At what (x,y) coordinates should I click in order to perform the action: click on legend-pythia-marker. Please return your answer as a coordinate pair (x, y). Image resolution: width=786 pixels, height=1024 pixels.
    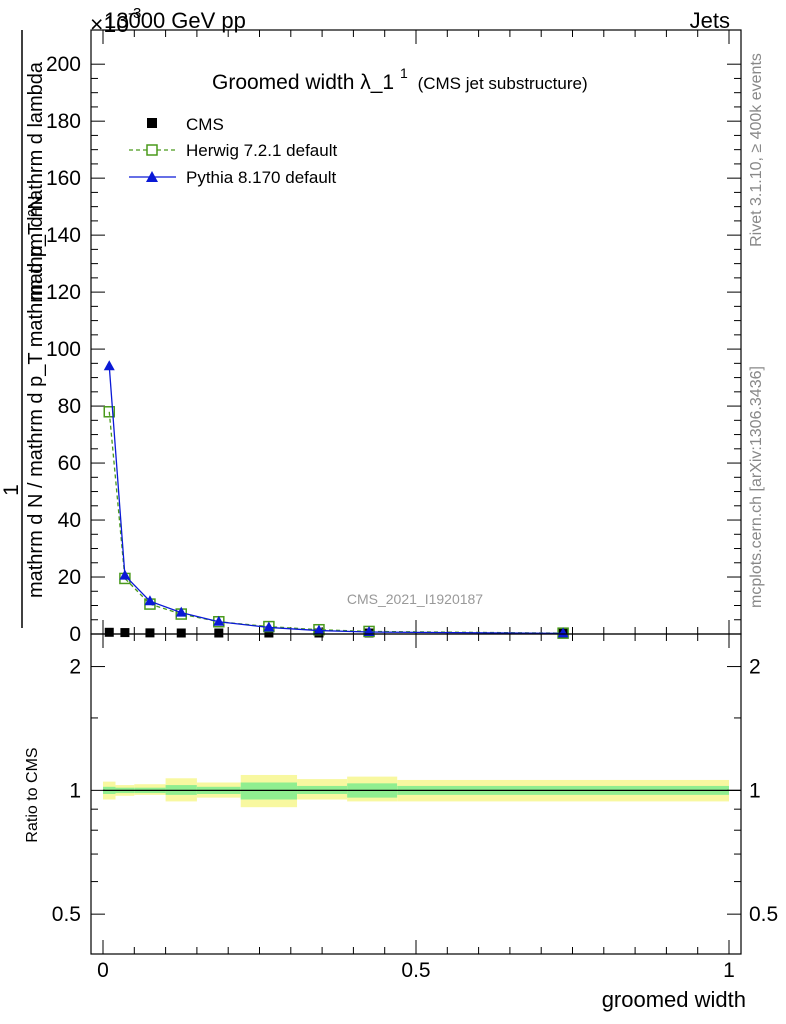
    Looking at the image, I should click on (152, 176).